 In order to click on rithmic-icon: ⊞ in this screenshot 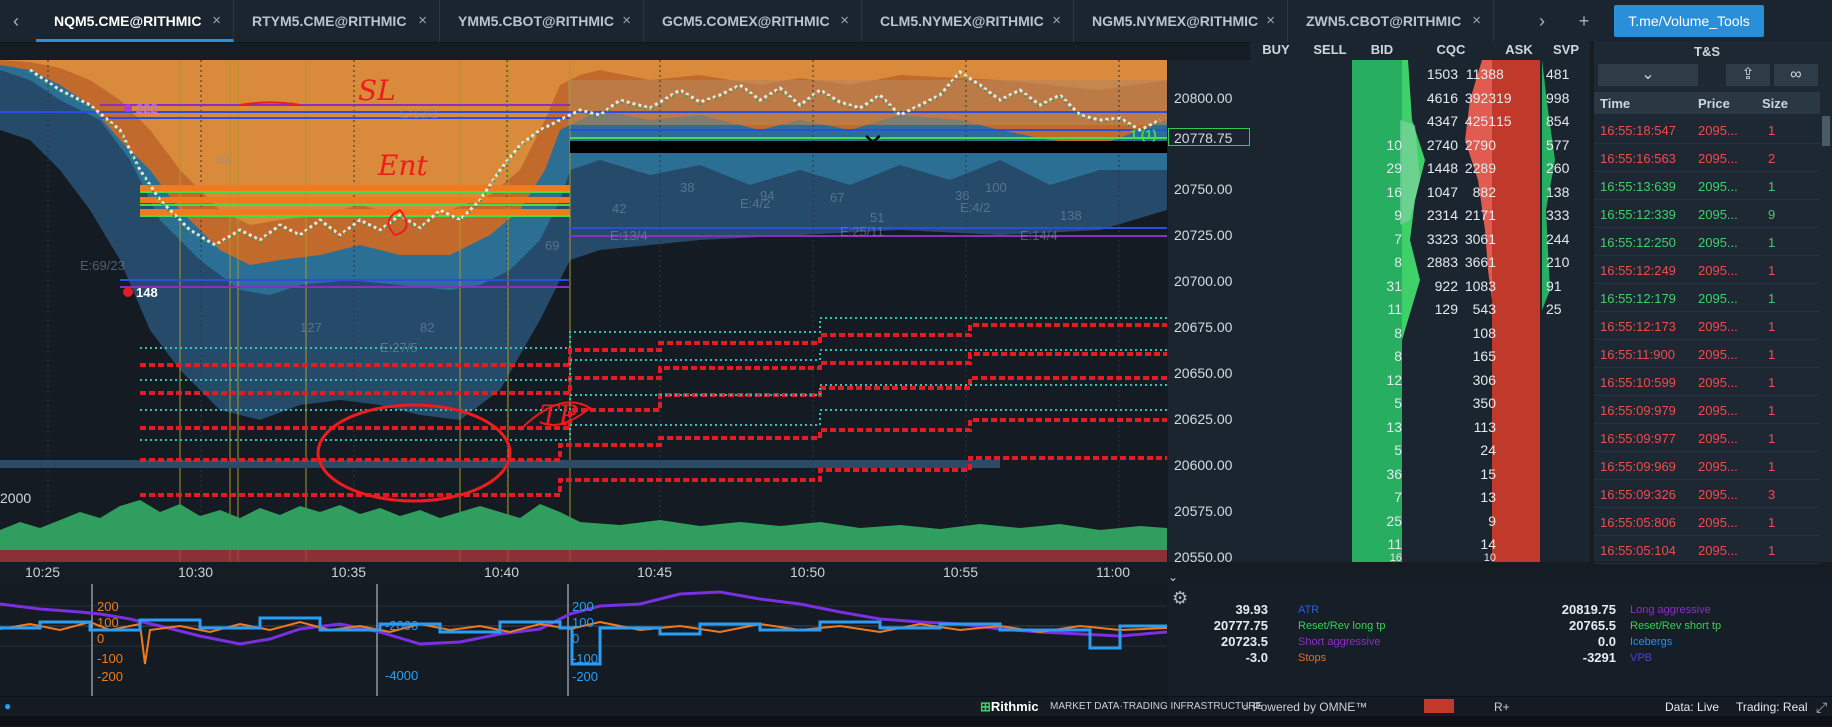, I will do `click(985, 706)`.